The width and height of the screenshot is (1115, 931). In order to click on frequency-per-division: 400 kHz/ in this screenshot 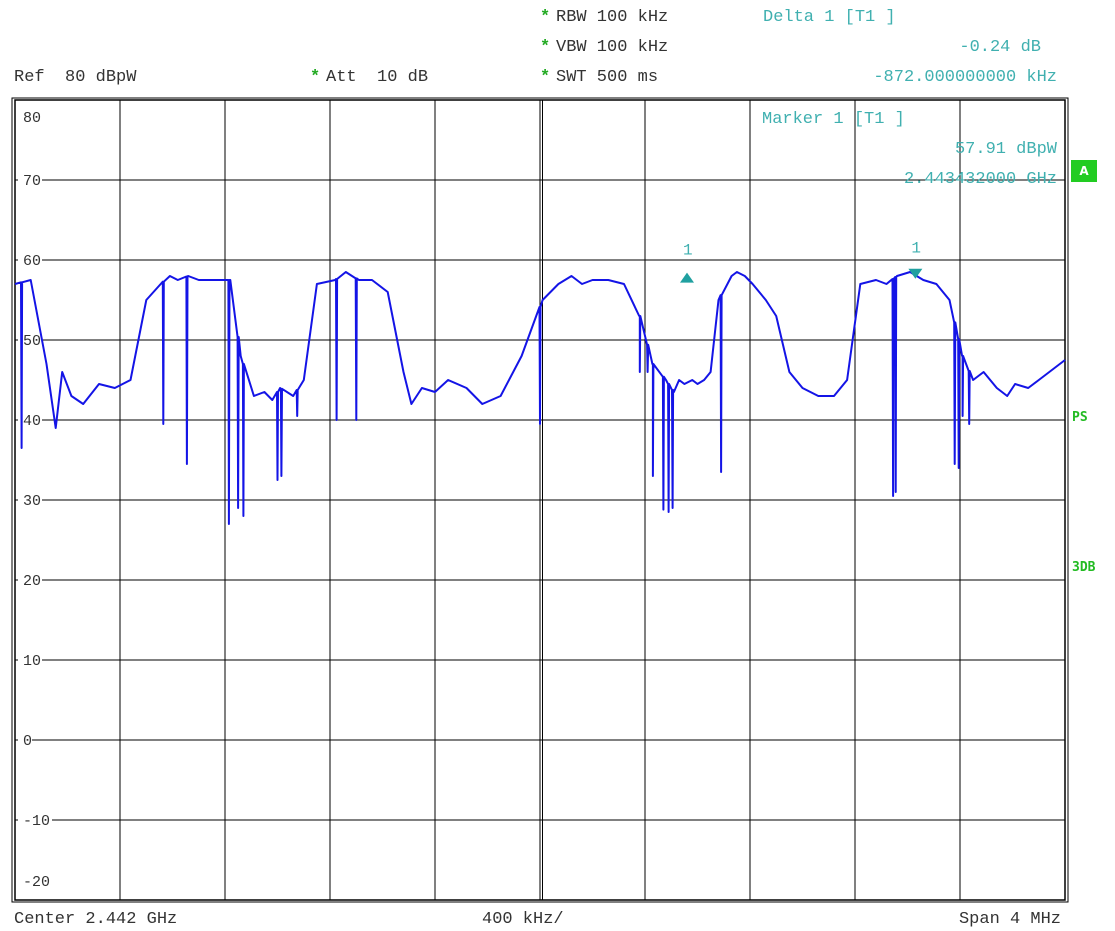, I will do `click(523, 919)`.